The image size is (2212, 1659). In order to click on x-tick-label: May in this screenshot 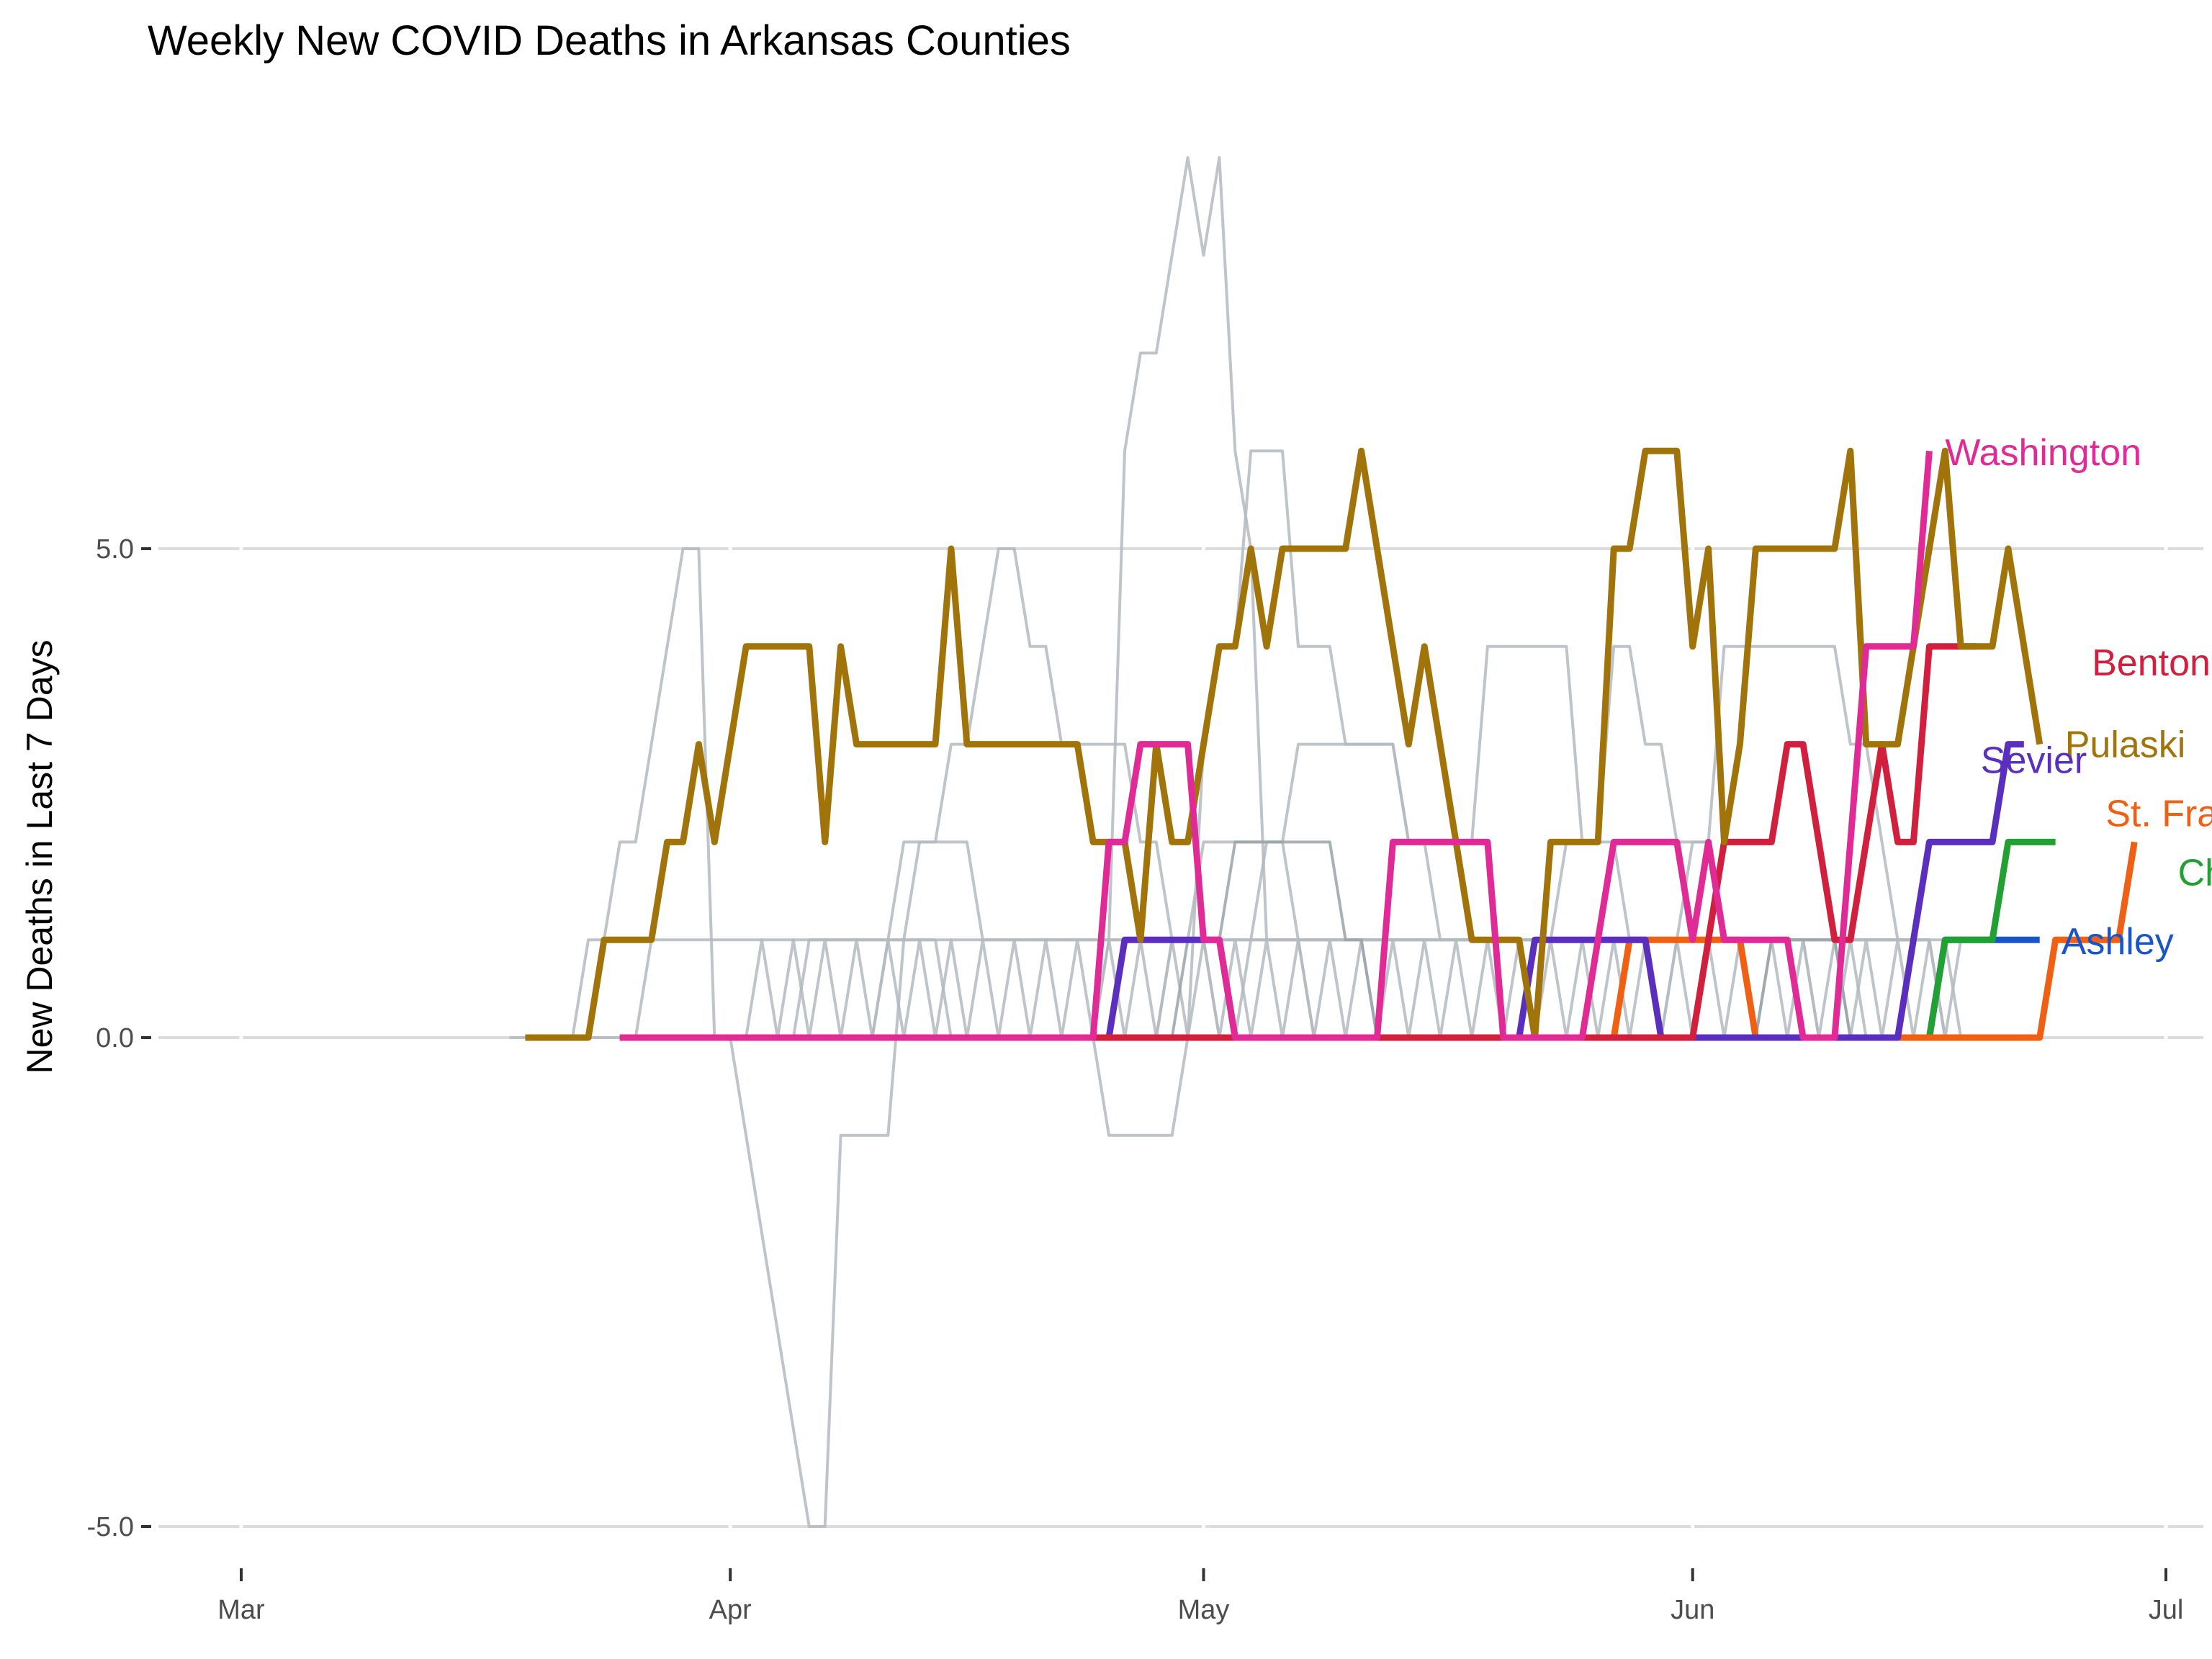, I will do `click(1204, 1610)`.